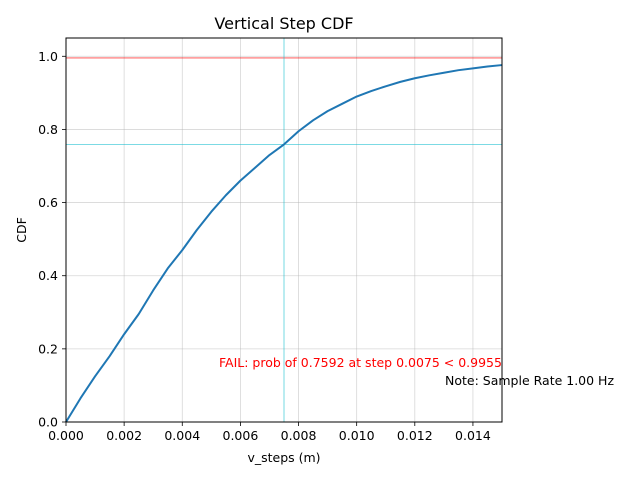  I want to click on x-tick-label: 0.002, so click(124, 435).